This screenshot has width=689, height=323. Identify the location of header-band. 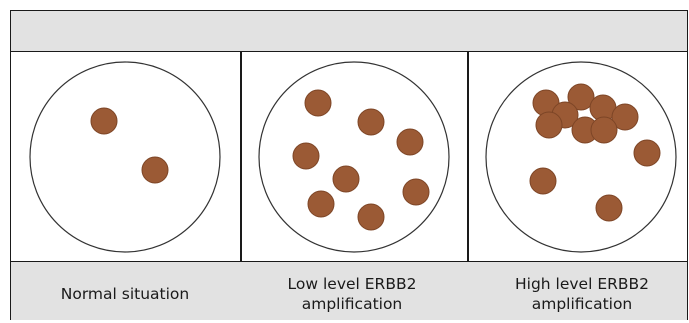
(349, 31).